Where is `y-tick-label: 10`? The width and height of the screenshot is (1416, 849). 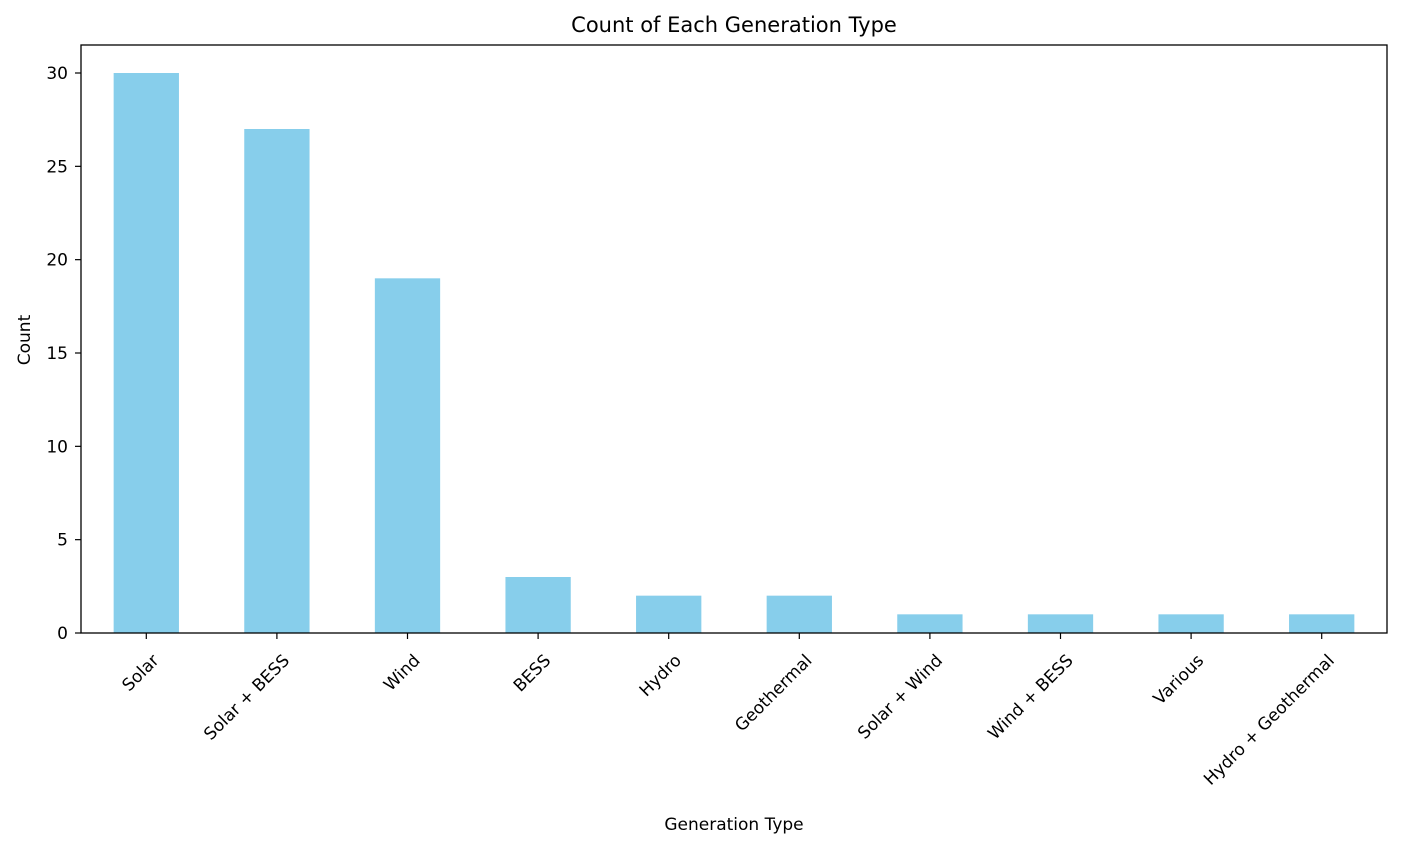 y-tick-label: 10 is located at coordinates (57, 447).